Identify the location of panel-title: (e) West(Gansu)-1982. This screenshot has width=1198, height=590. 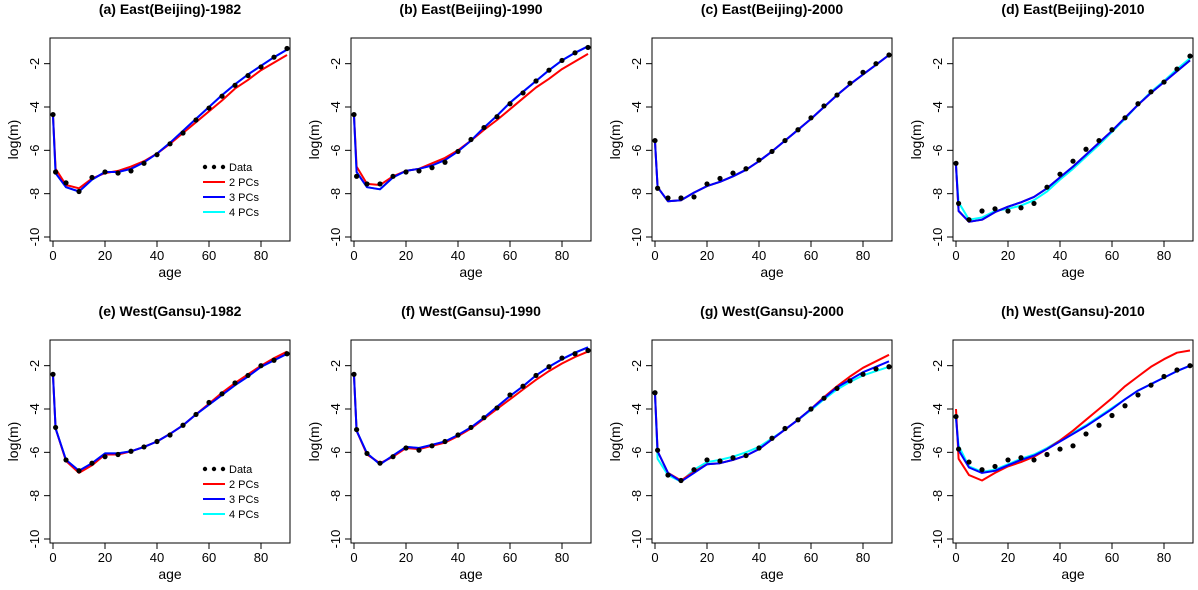
(170, 311).